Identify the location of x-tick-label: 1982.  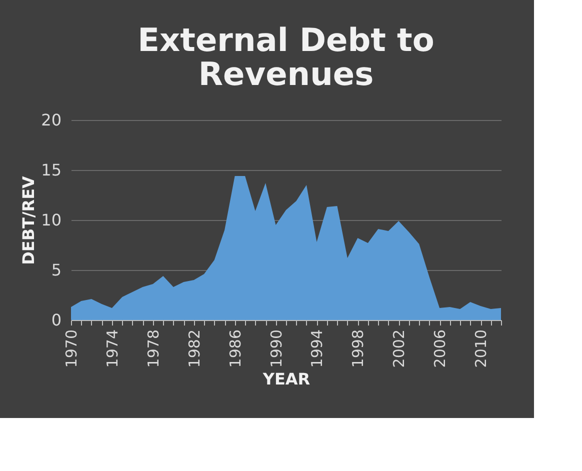
(194, 349).